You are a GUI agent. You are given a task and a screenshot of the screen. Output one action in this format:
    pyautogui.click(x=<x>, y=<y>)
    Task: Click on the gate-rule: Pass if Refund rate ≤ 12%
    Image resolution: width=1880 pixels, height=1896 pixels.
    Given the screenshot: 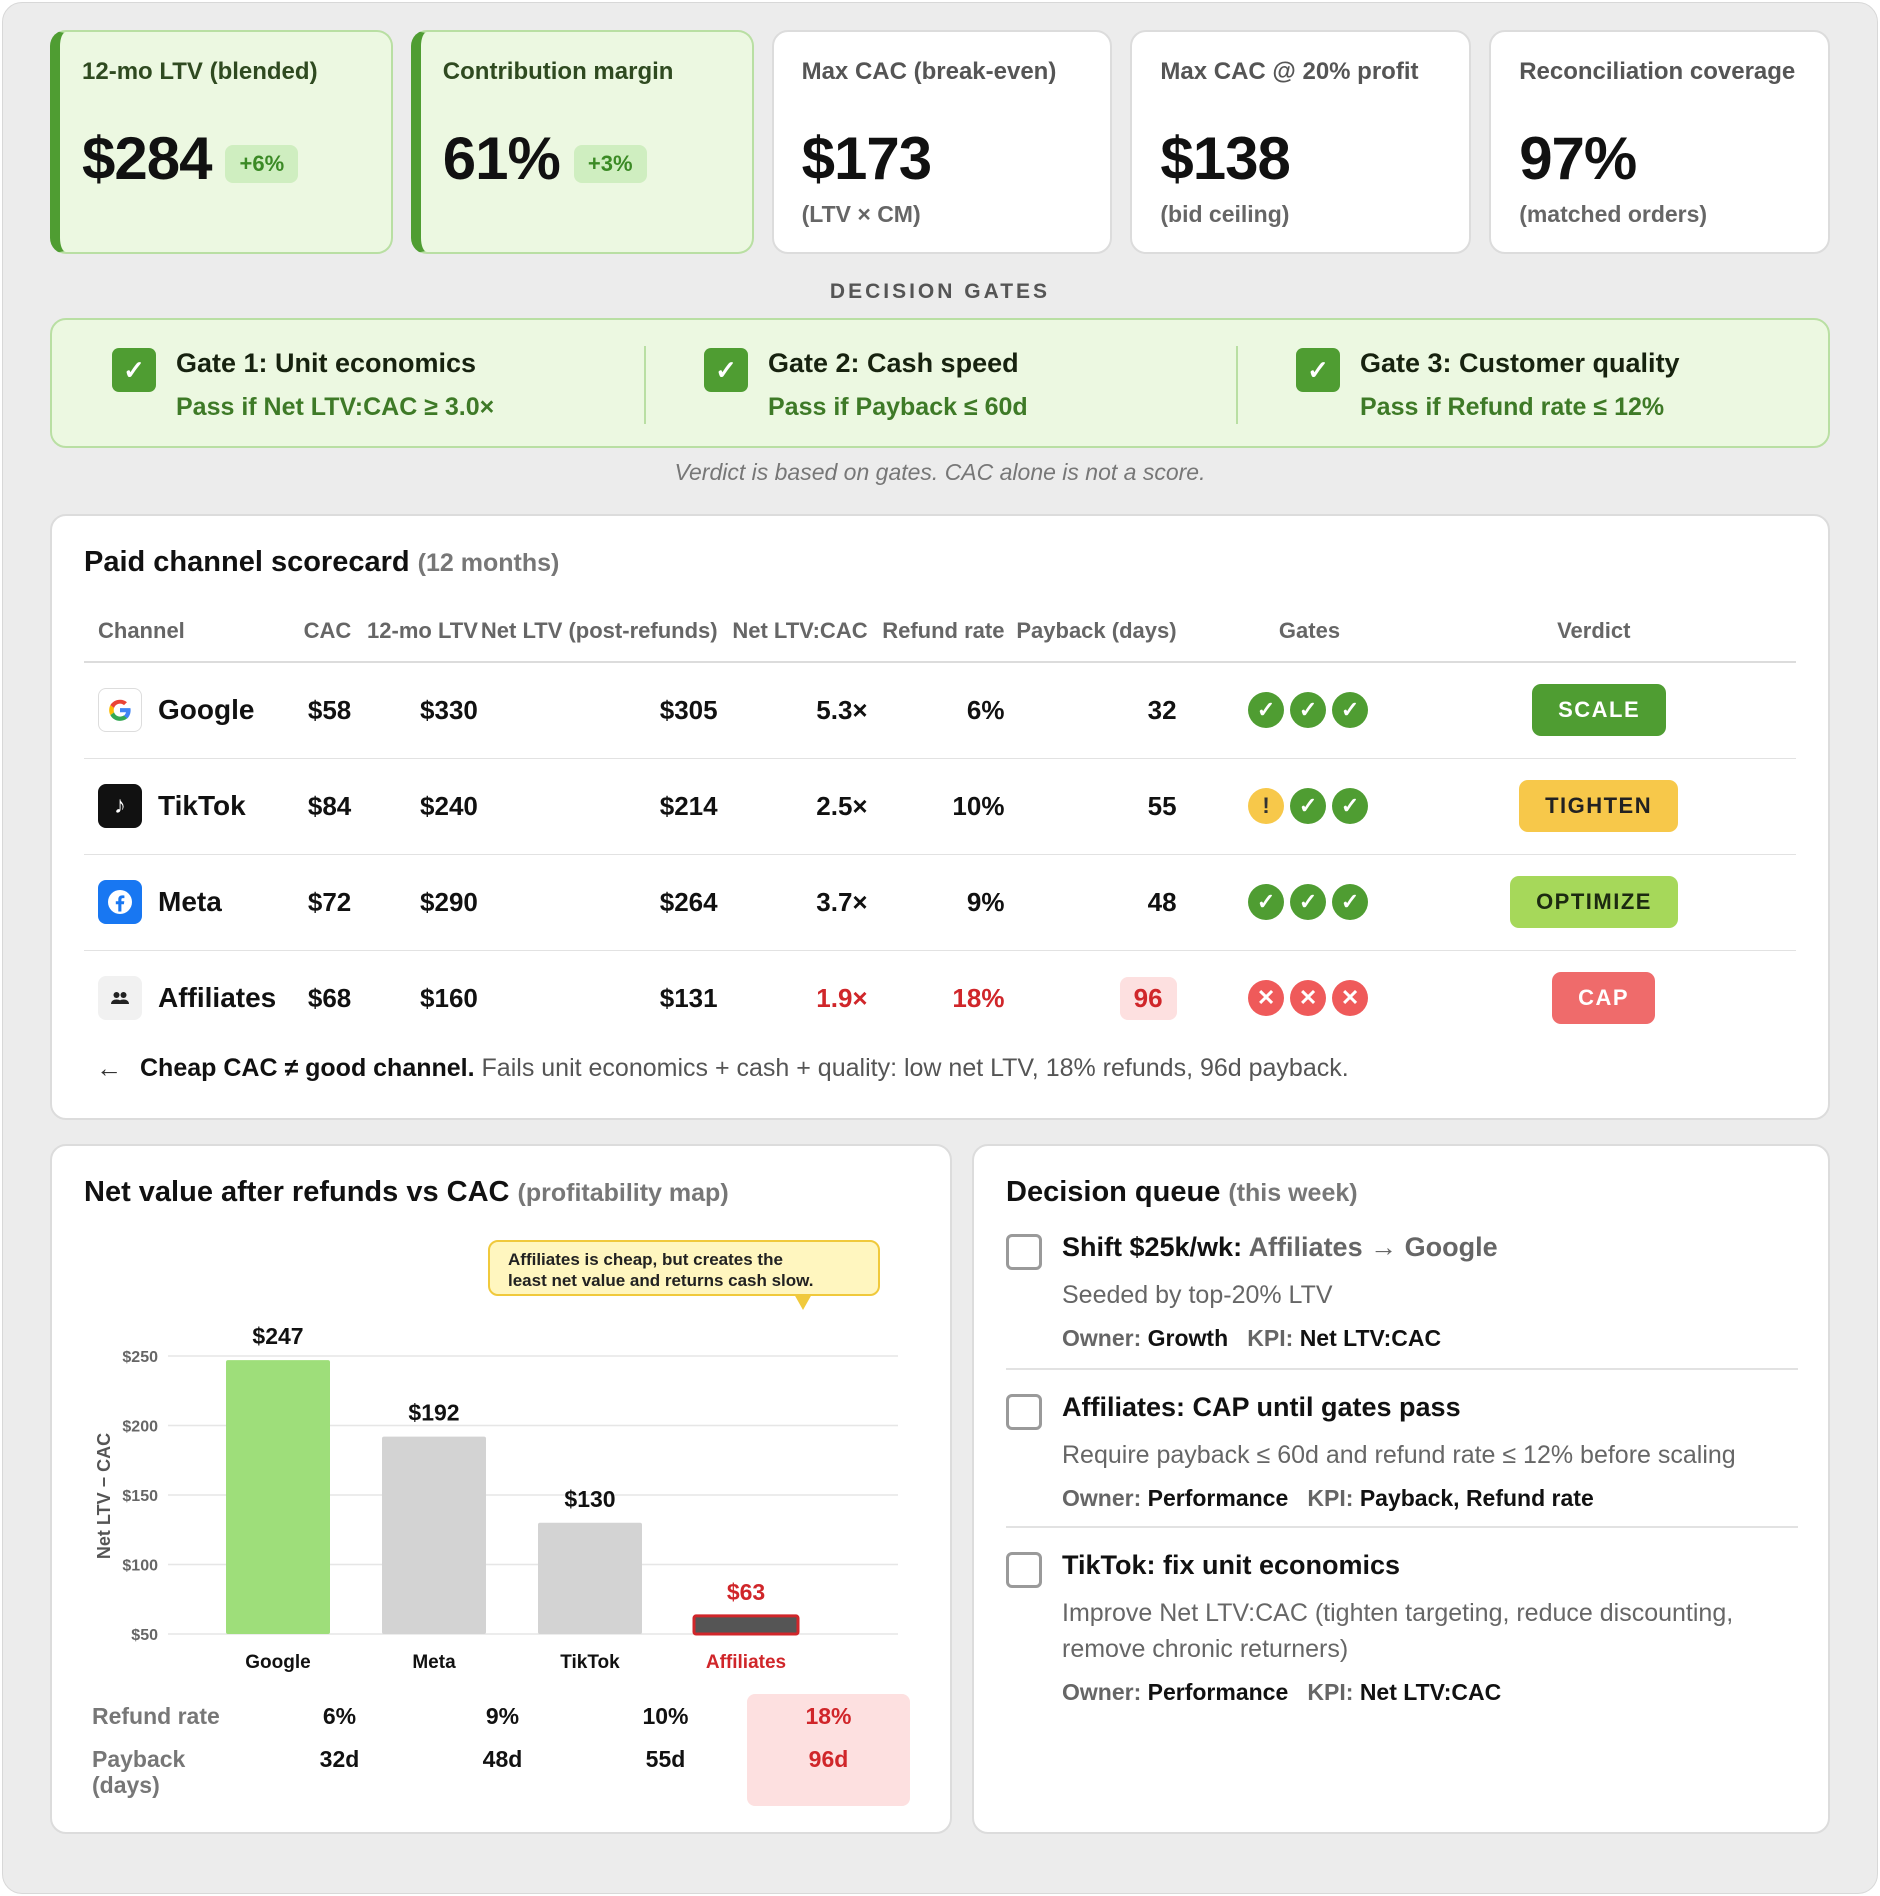 What is the action you would take?
    pyautogui.click(x=1512, y=407)
    